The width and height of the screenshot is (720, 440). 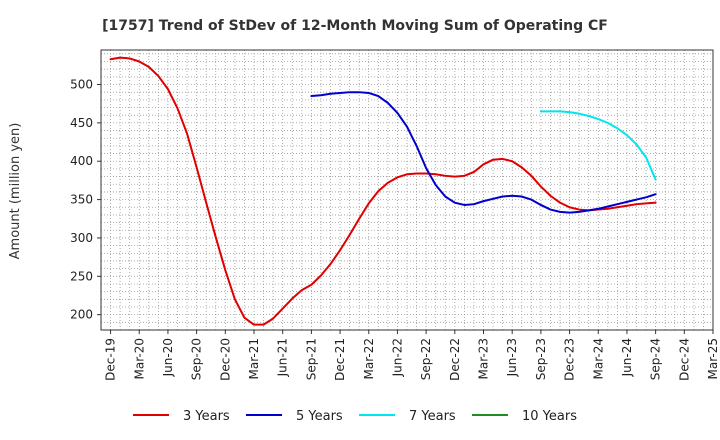 I want to click on legend-label: 10 Years, so click(x=549, y=416).